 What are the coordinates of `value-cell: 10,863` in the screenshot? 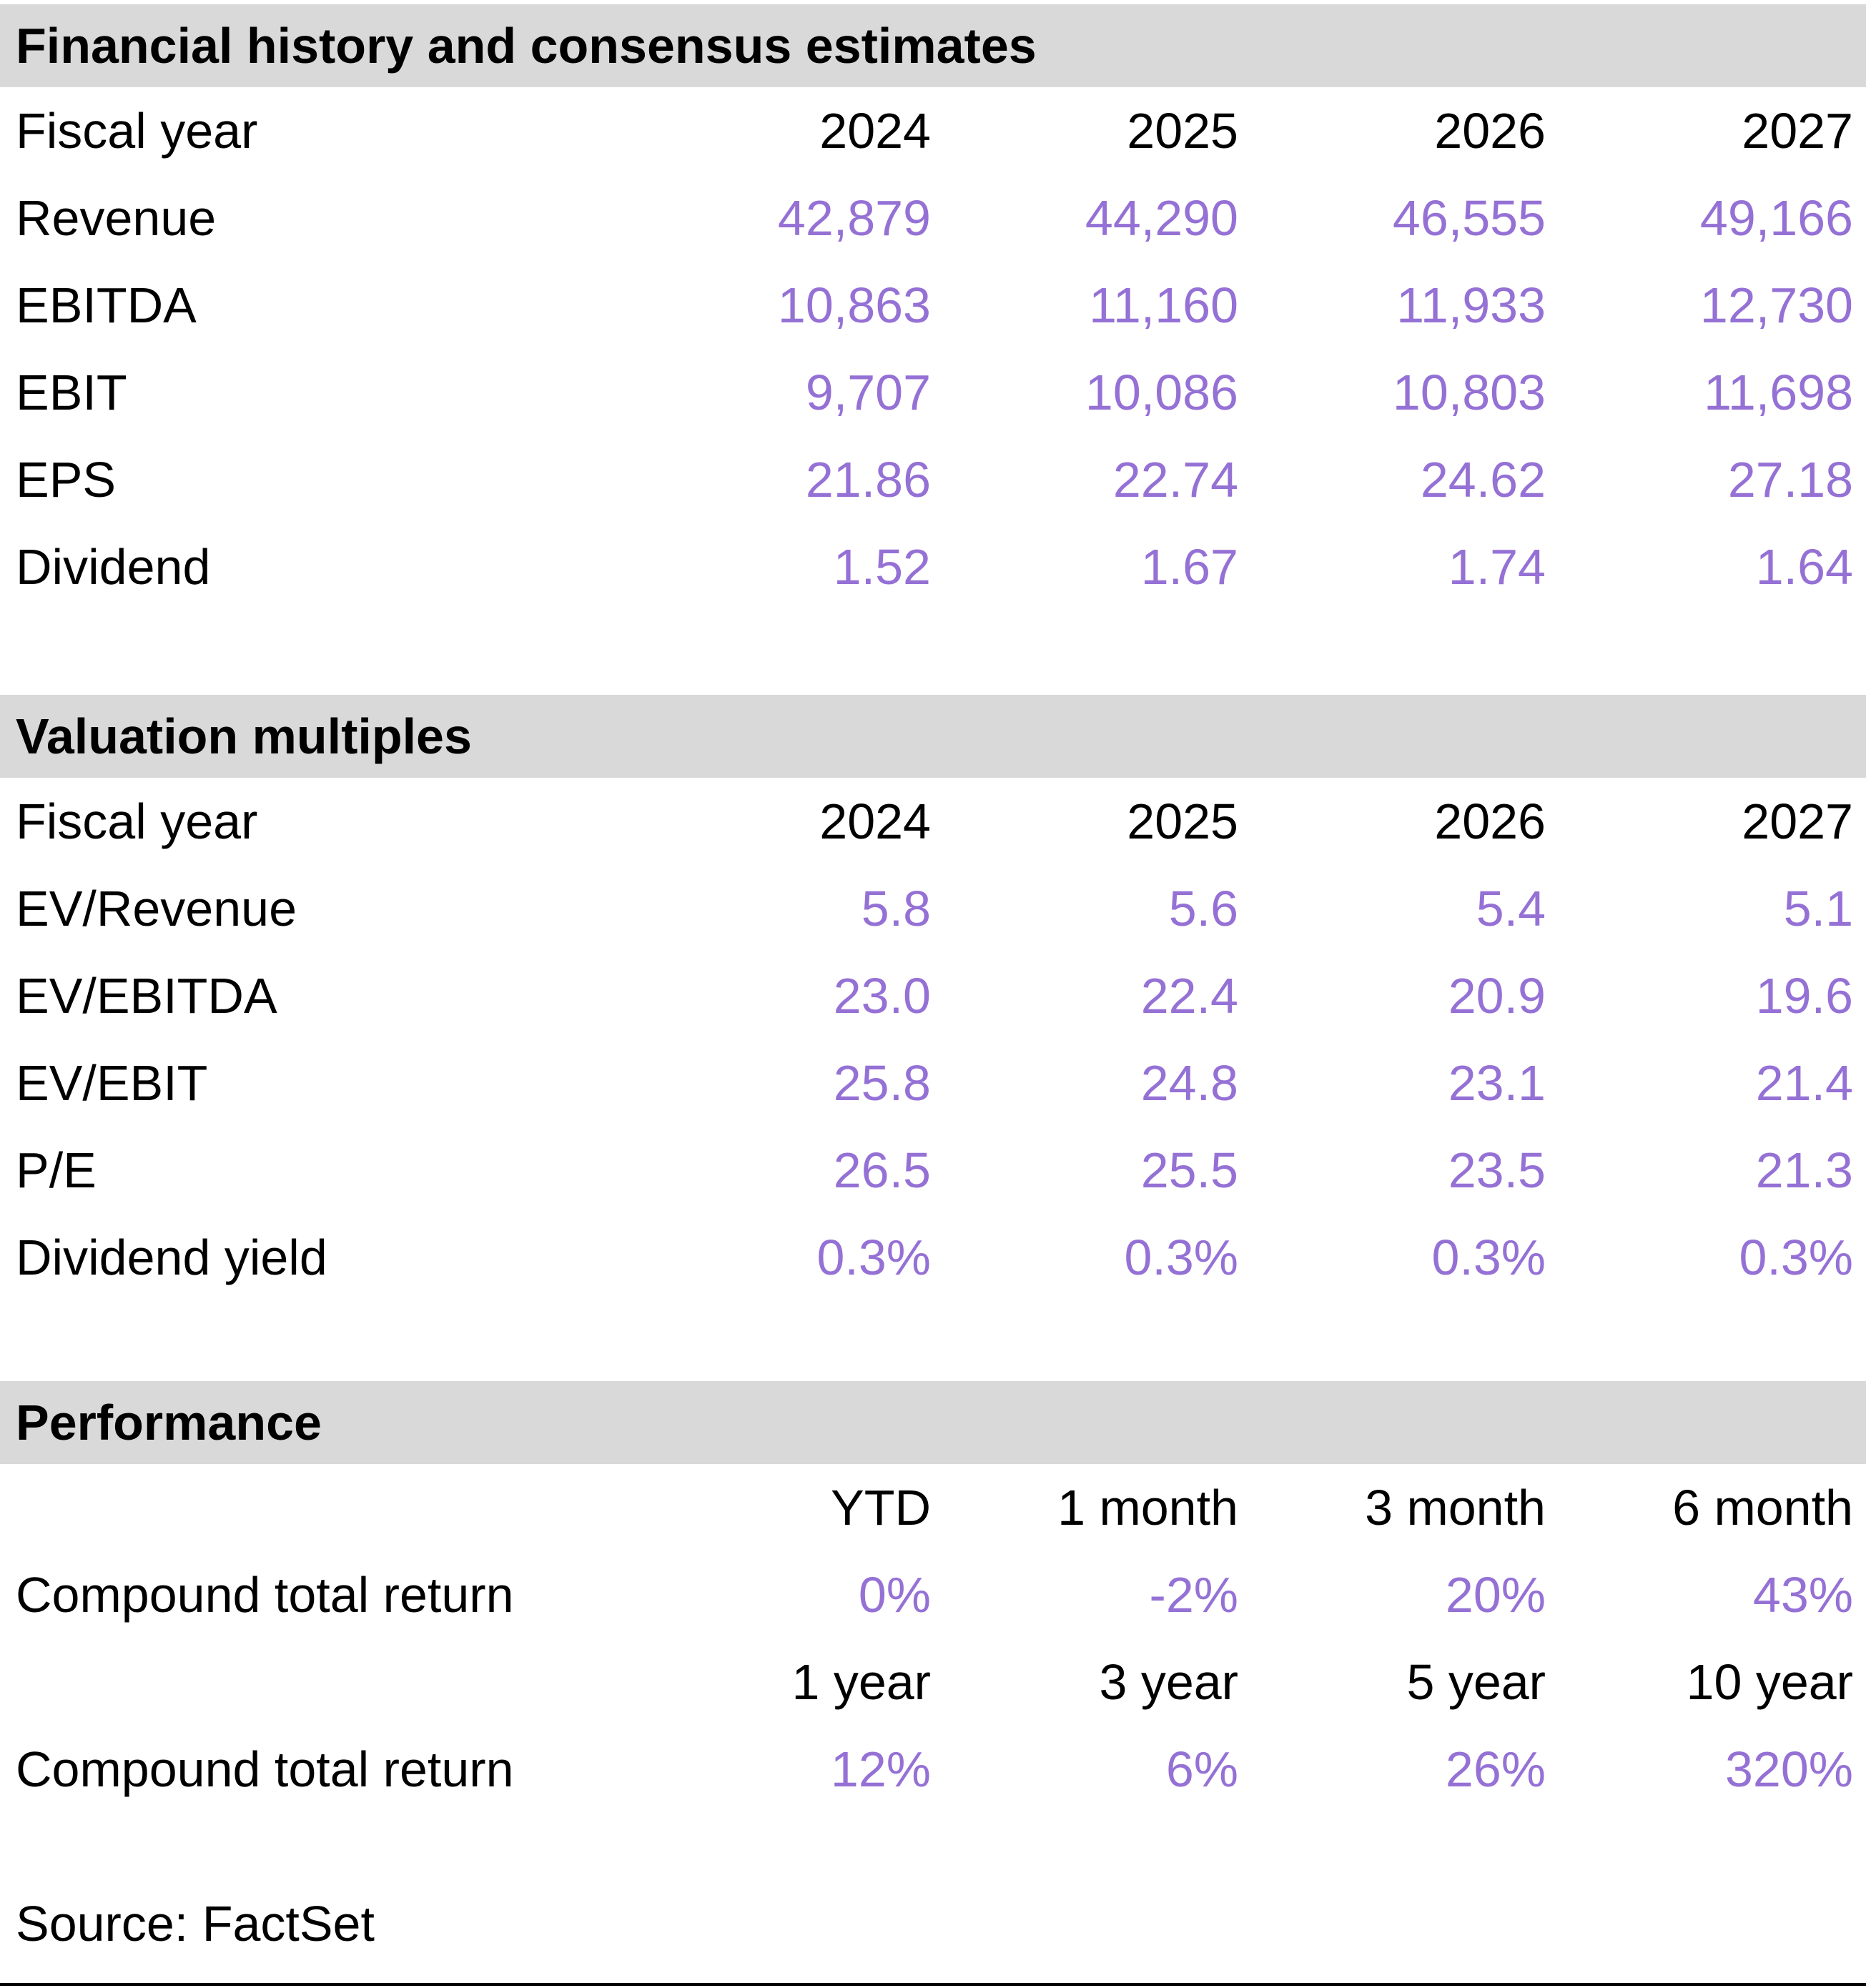 It's located at (854, 305).